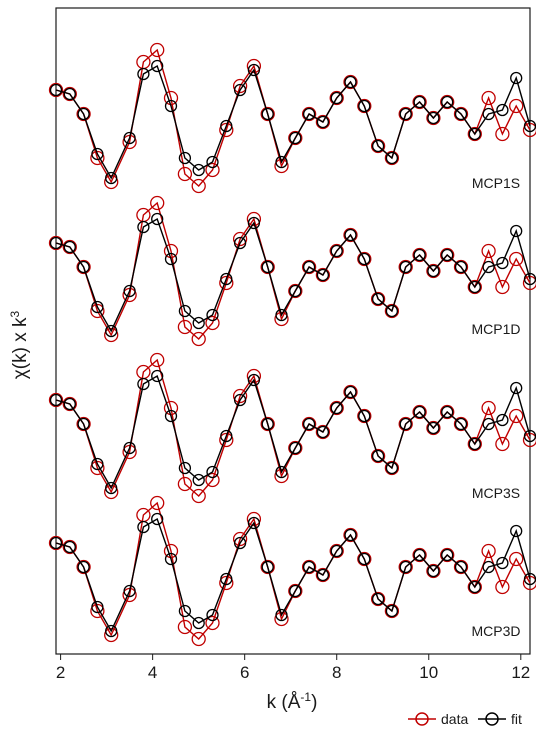  Describe the element at coordinates (305, 697) in the screenshot. I see `x-axis-title-sup: -1` at that location.